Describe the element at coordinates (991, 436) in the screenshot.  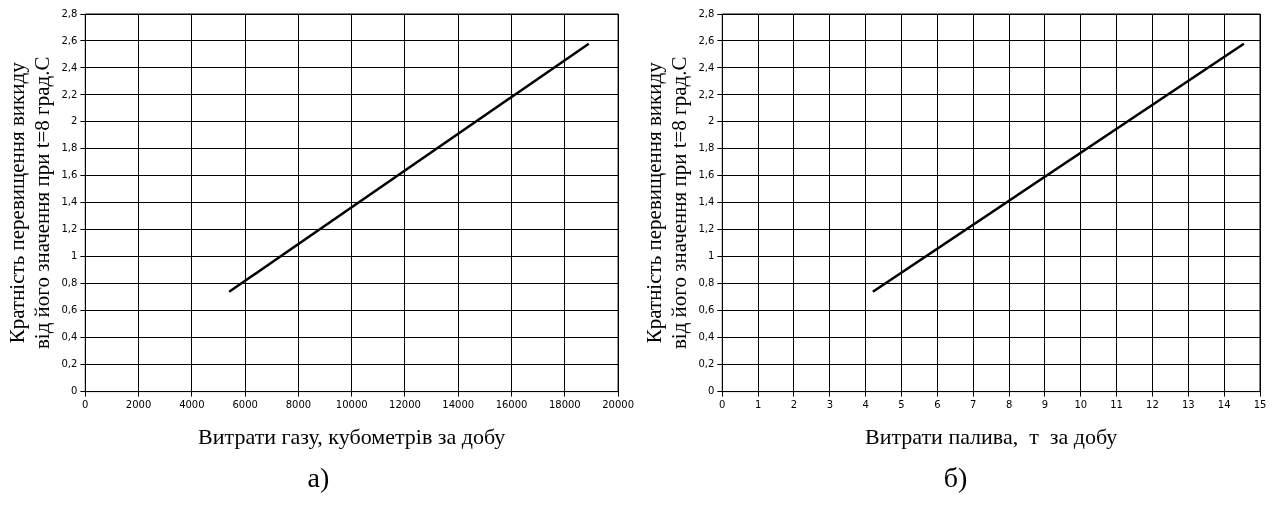
I see `x-axis-title: Витрати палива, т за добу` at that location.